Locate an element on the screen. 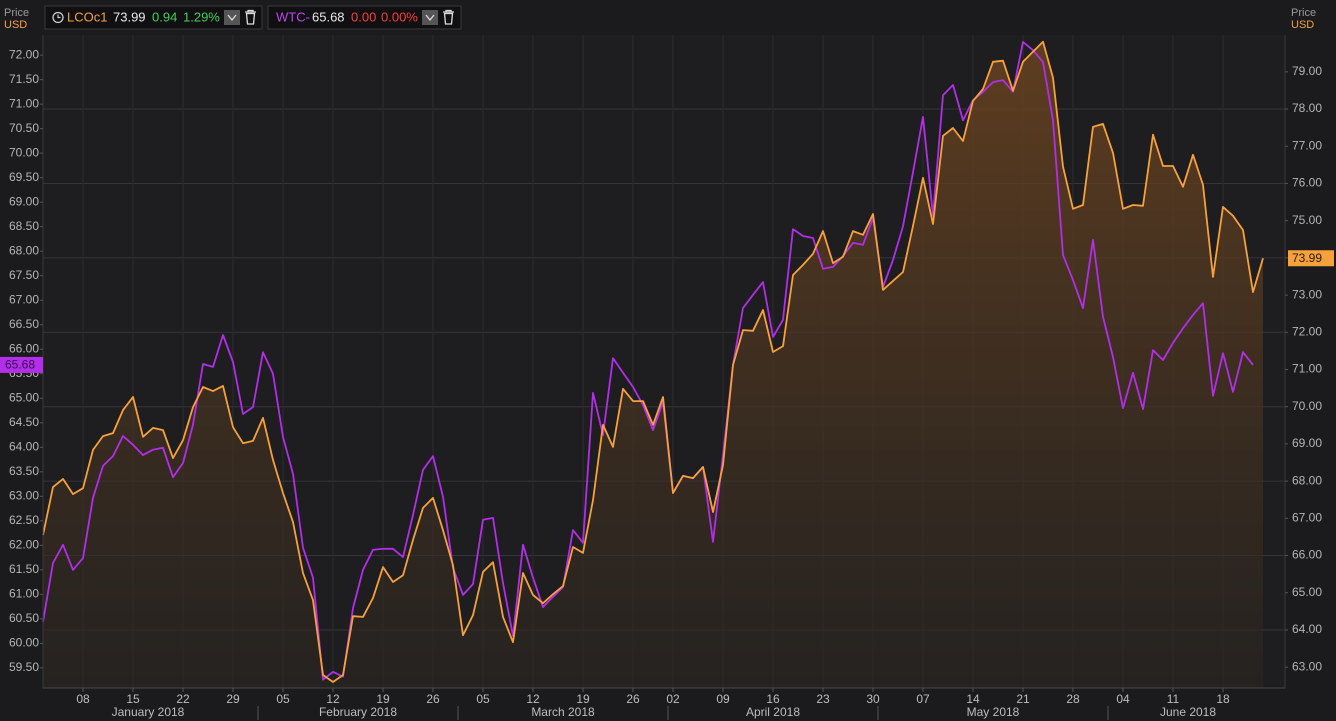  legend-item: WTC- 65.68 0.00 0.00% is located at coordinates (364, 17).